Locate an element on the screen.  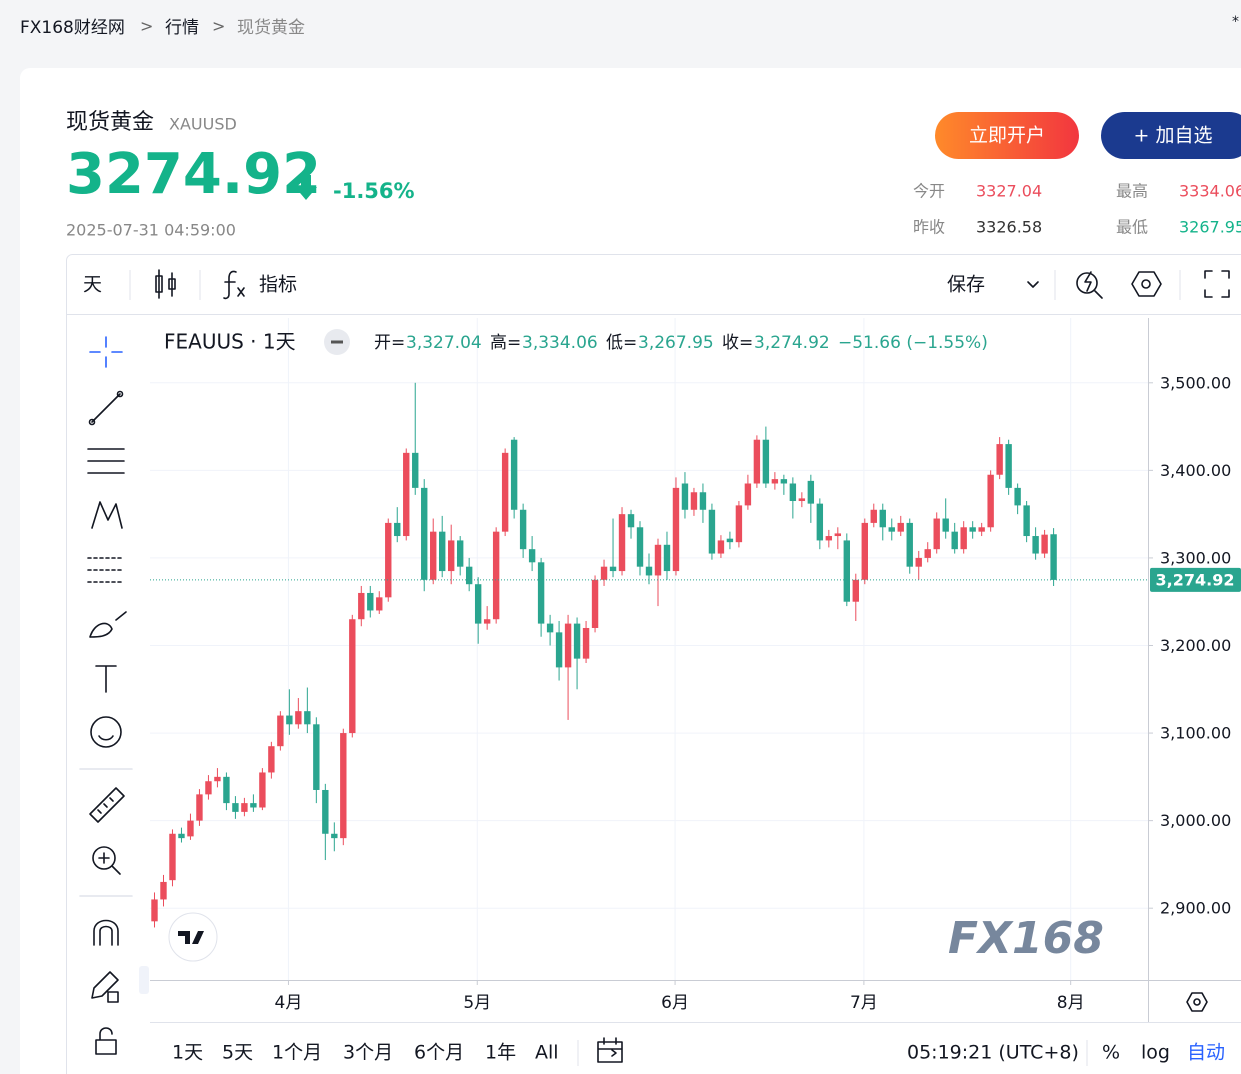
clock: 05:19:21 (UTC+8) is located at coordinates (993, 1053).